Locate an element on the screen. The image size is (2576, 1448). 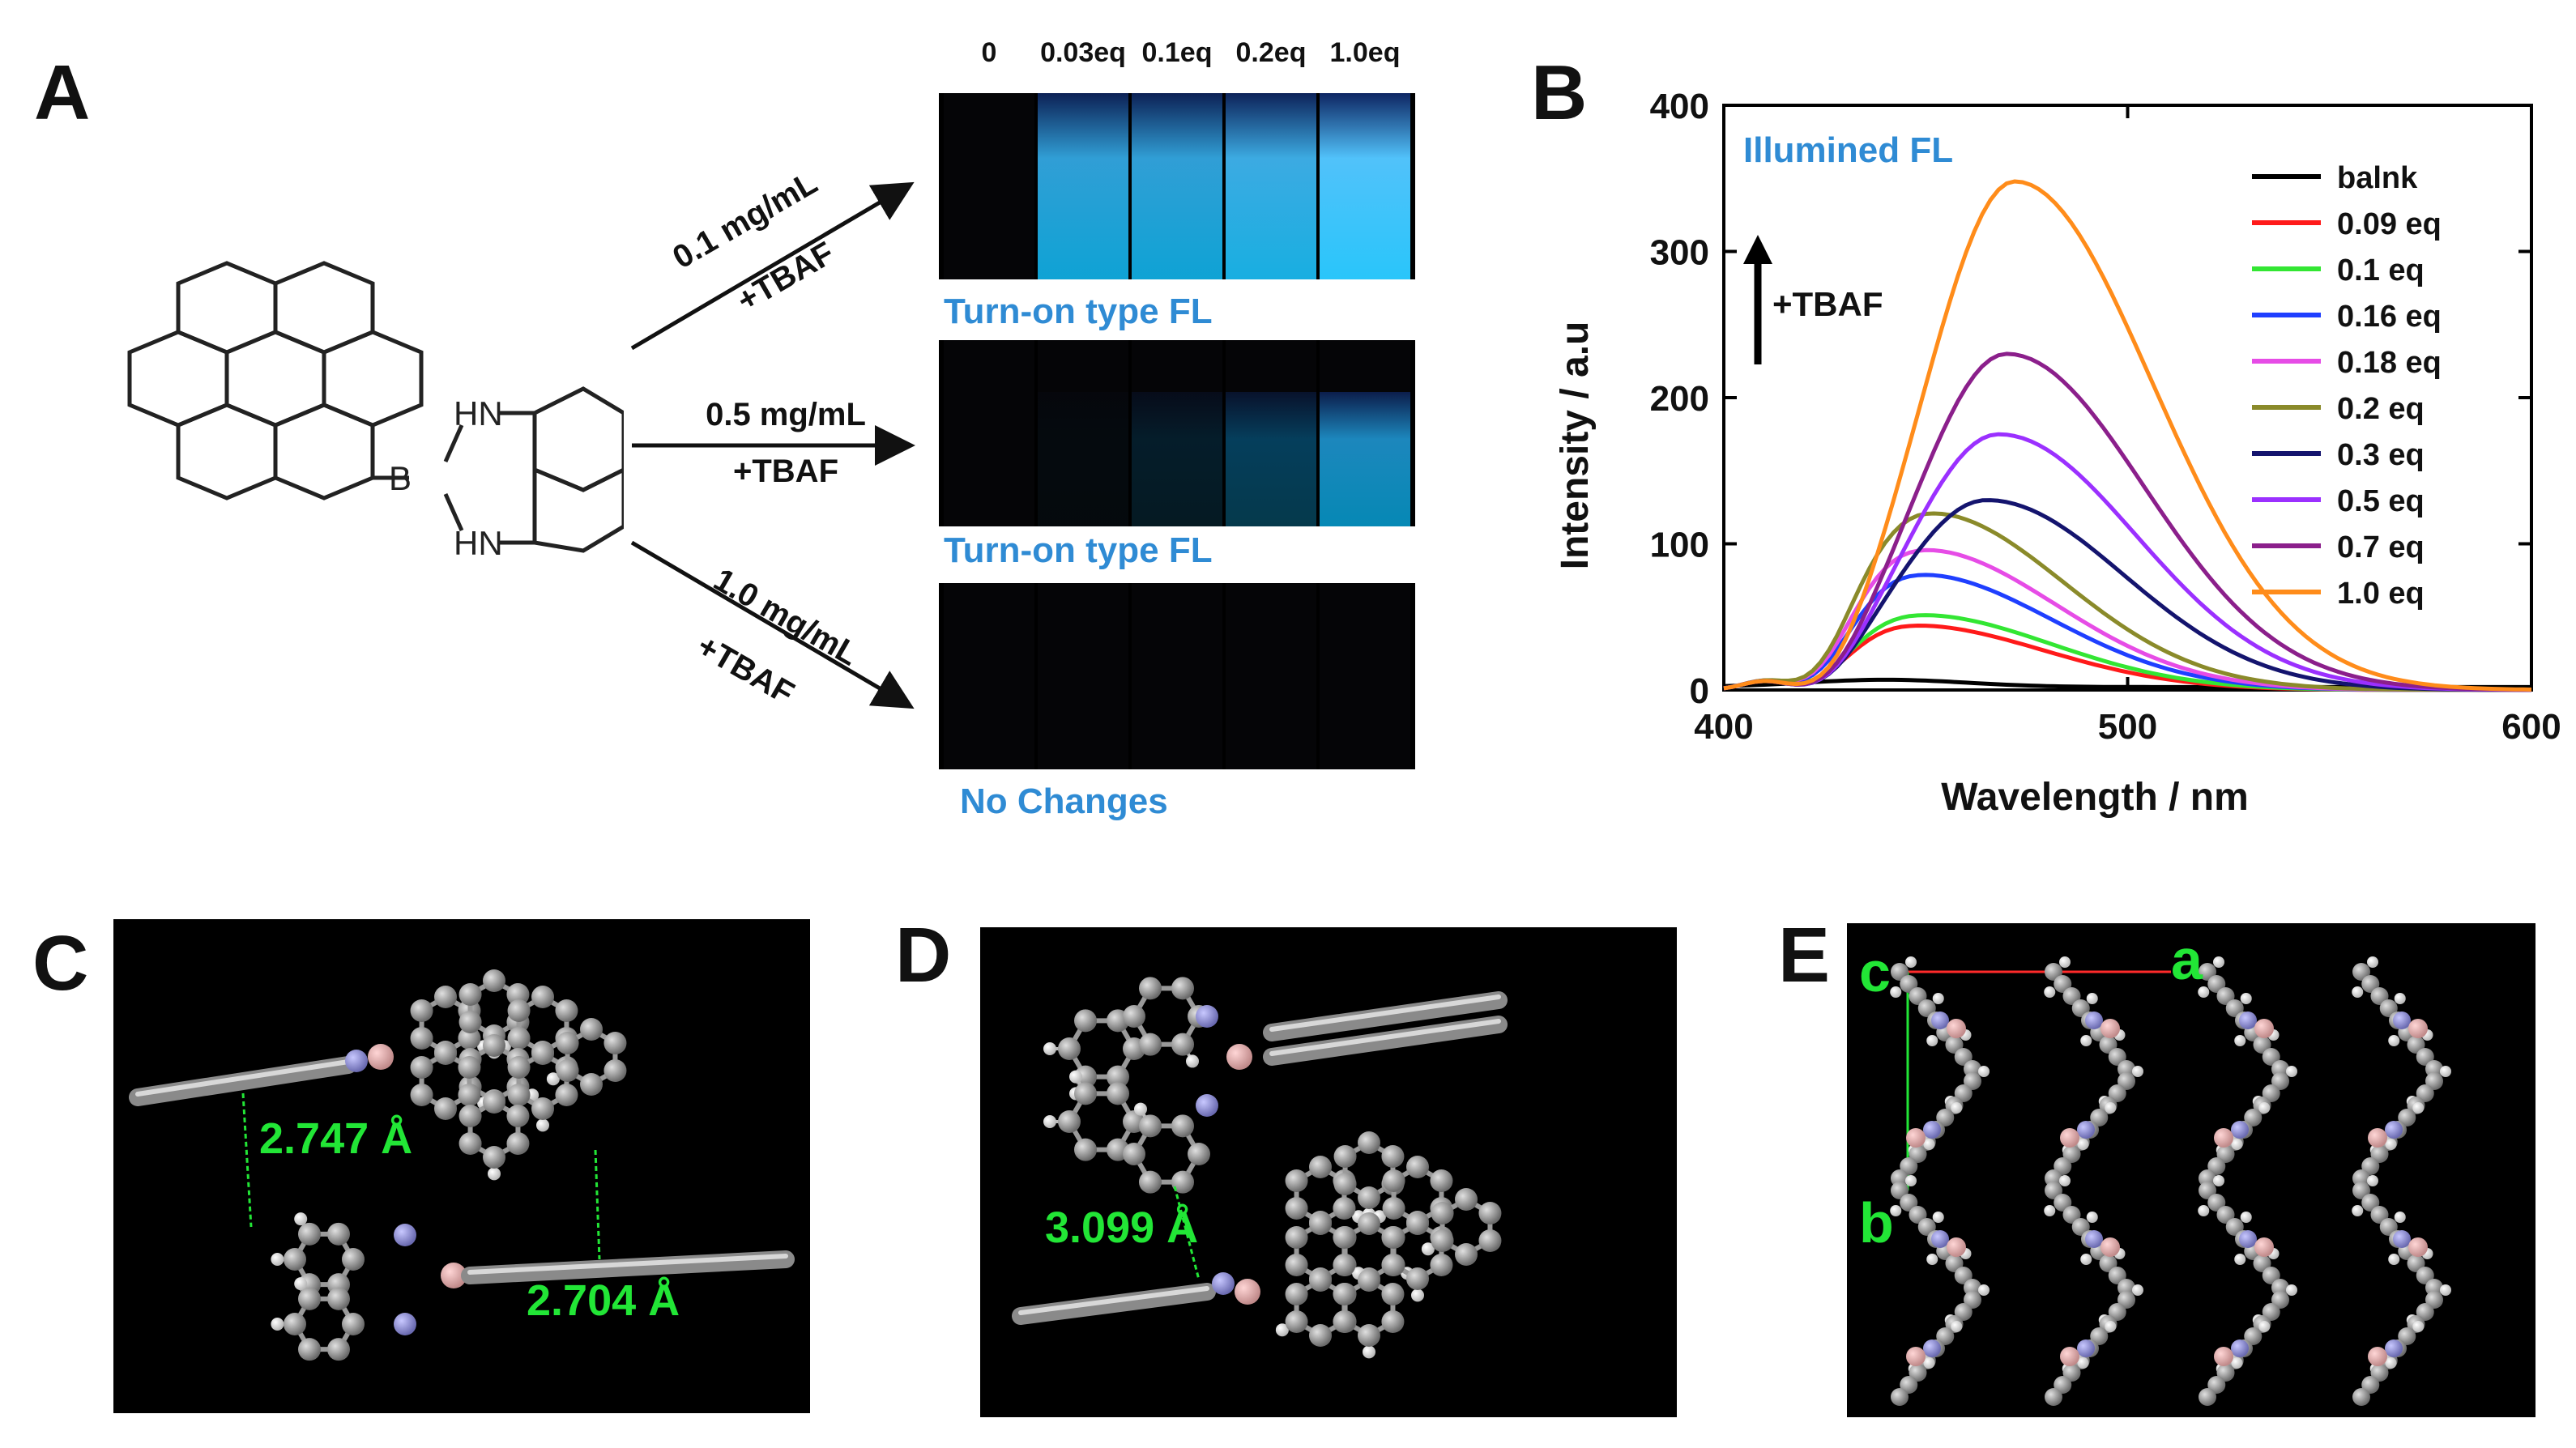
x-tick-label: 400 is located at coordinates (1724, 727).